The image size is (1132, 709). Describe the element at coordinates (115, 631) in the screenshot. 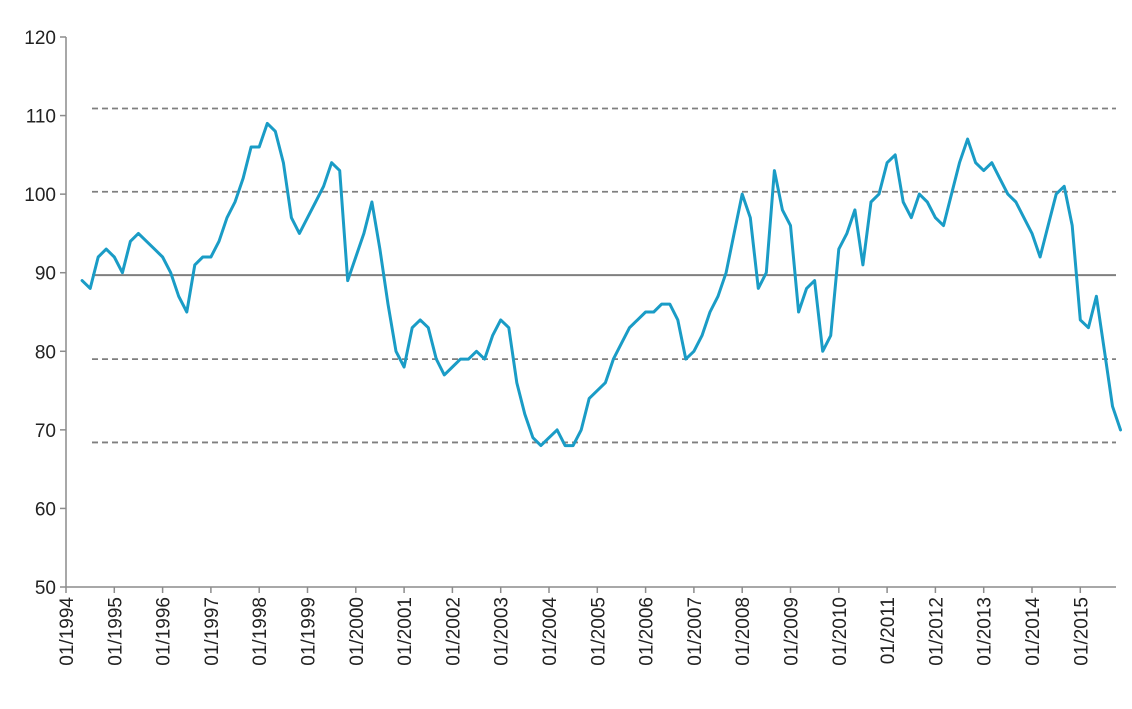

I see `x-tick-label: 01/1995` at that location.